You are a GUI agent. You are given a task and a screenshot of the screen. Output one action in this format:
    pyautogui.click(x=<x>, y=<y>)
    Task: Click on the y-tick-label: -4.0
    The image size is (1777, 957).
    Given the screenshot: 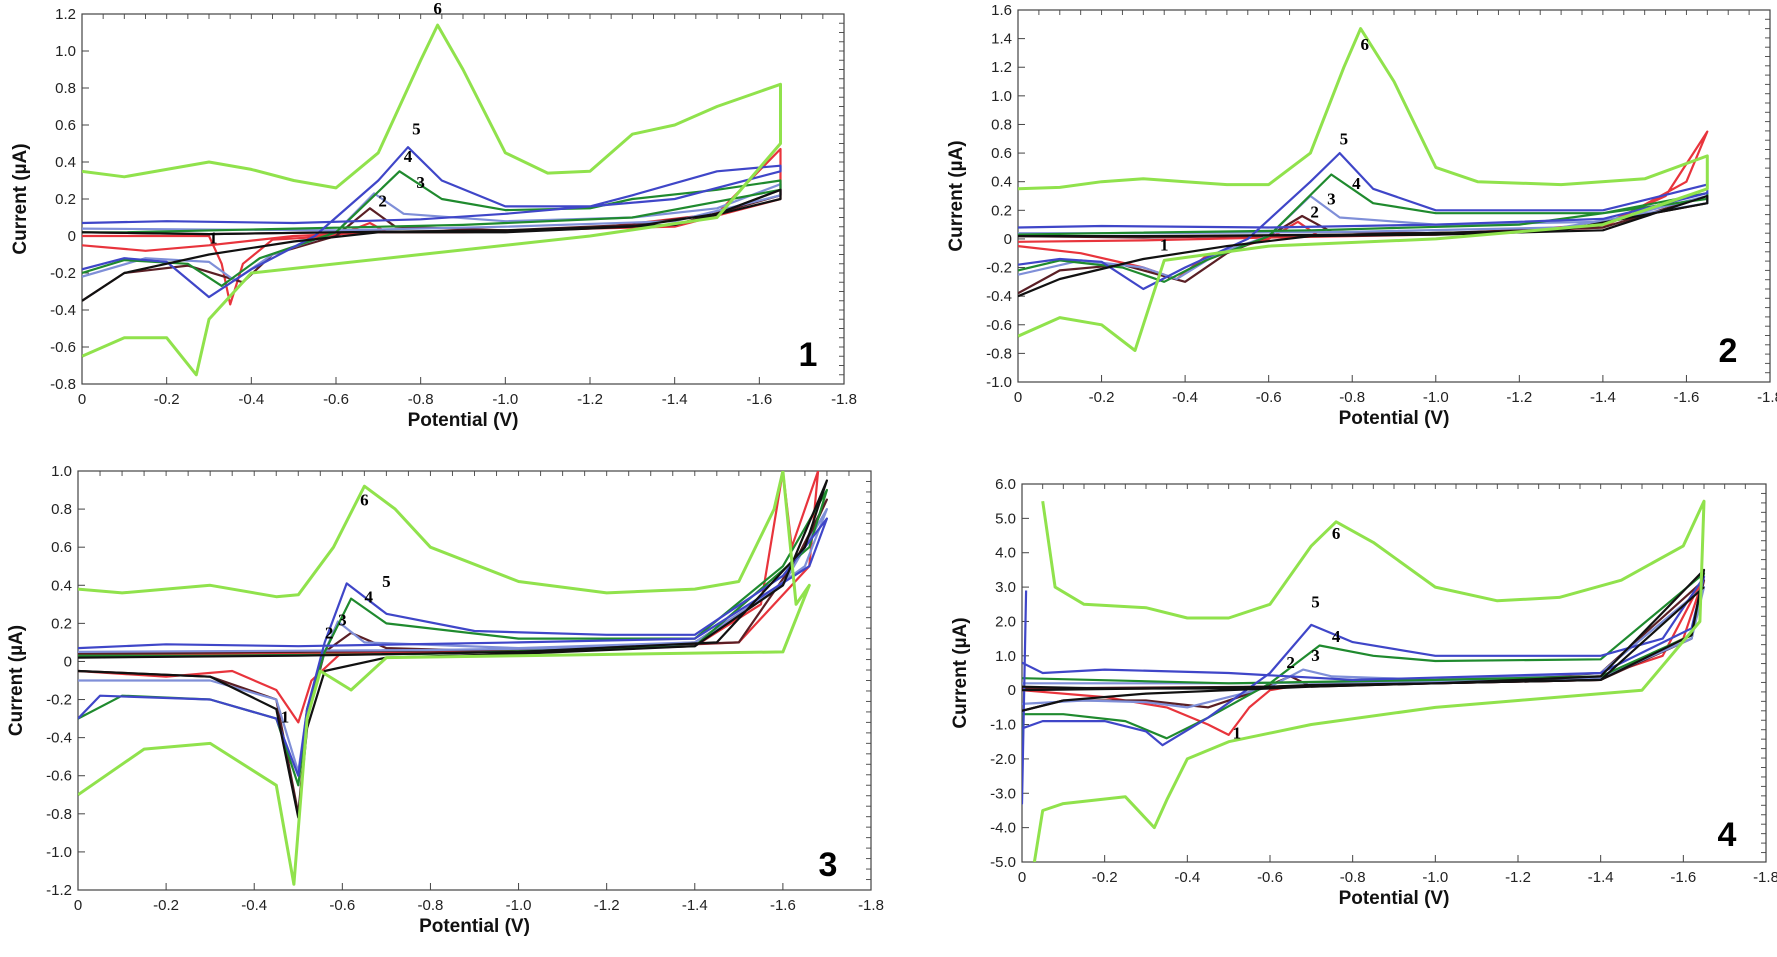 What is the action you would take?
    pyautogui.click(x=1003, y=828)
    